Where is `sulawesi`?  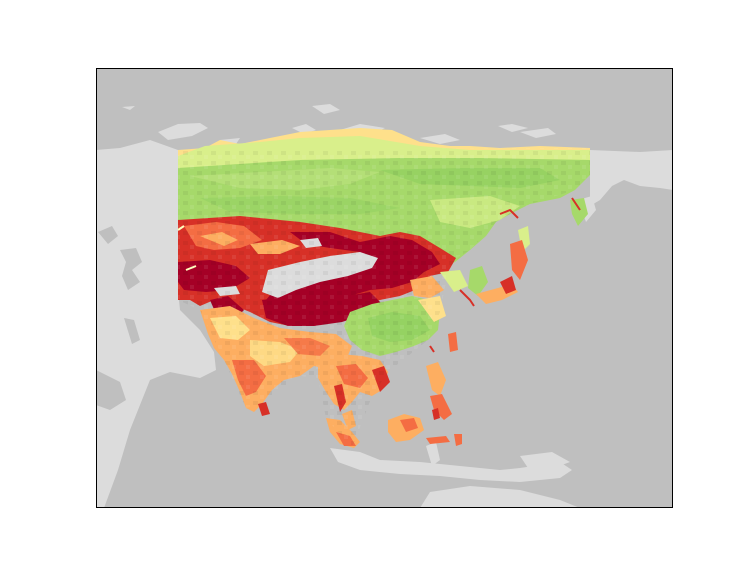 sulawesi is located at coordinates (433, 454).